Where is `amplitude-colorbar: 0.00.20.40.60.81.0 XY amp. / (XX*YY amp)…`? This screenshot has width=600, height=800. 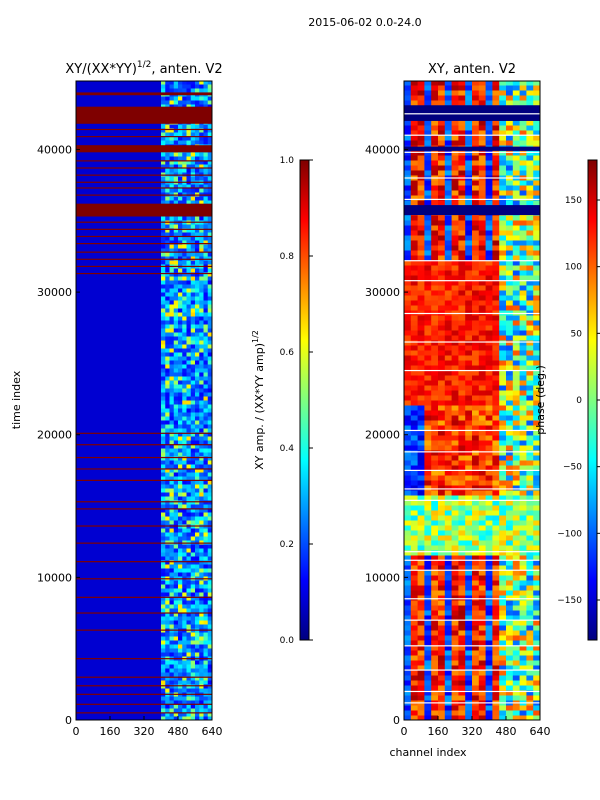 amplitude-colorbar: 0.00.20.40.60.81.0 XY amp. / (XX*YY amp)… is located at coordinates (282, 401).